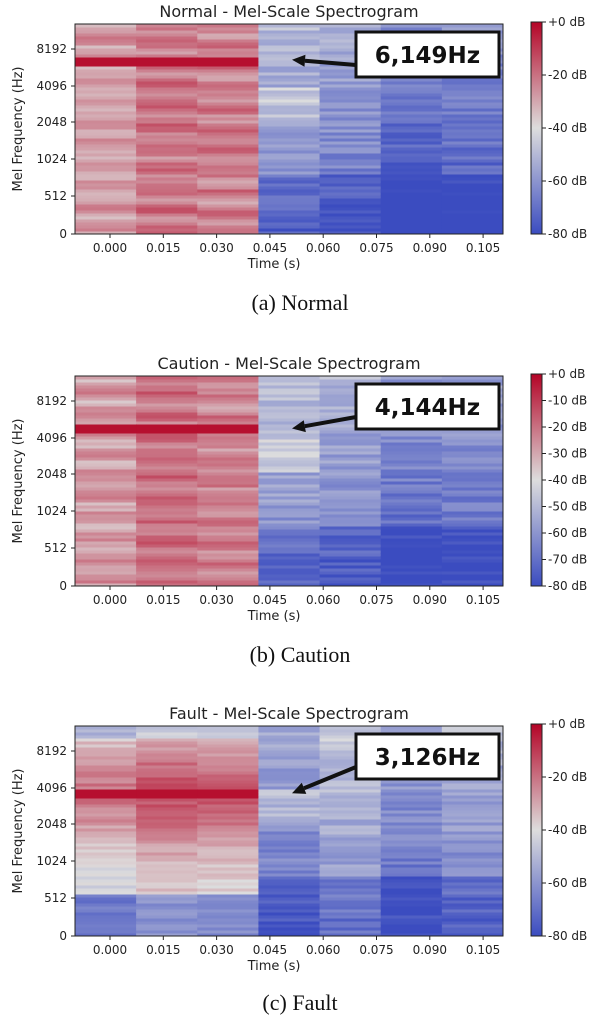 The image size is (600, 1022). I want to click on annotation-arrowhead, so click(299, 60).